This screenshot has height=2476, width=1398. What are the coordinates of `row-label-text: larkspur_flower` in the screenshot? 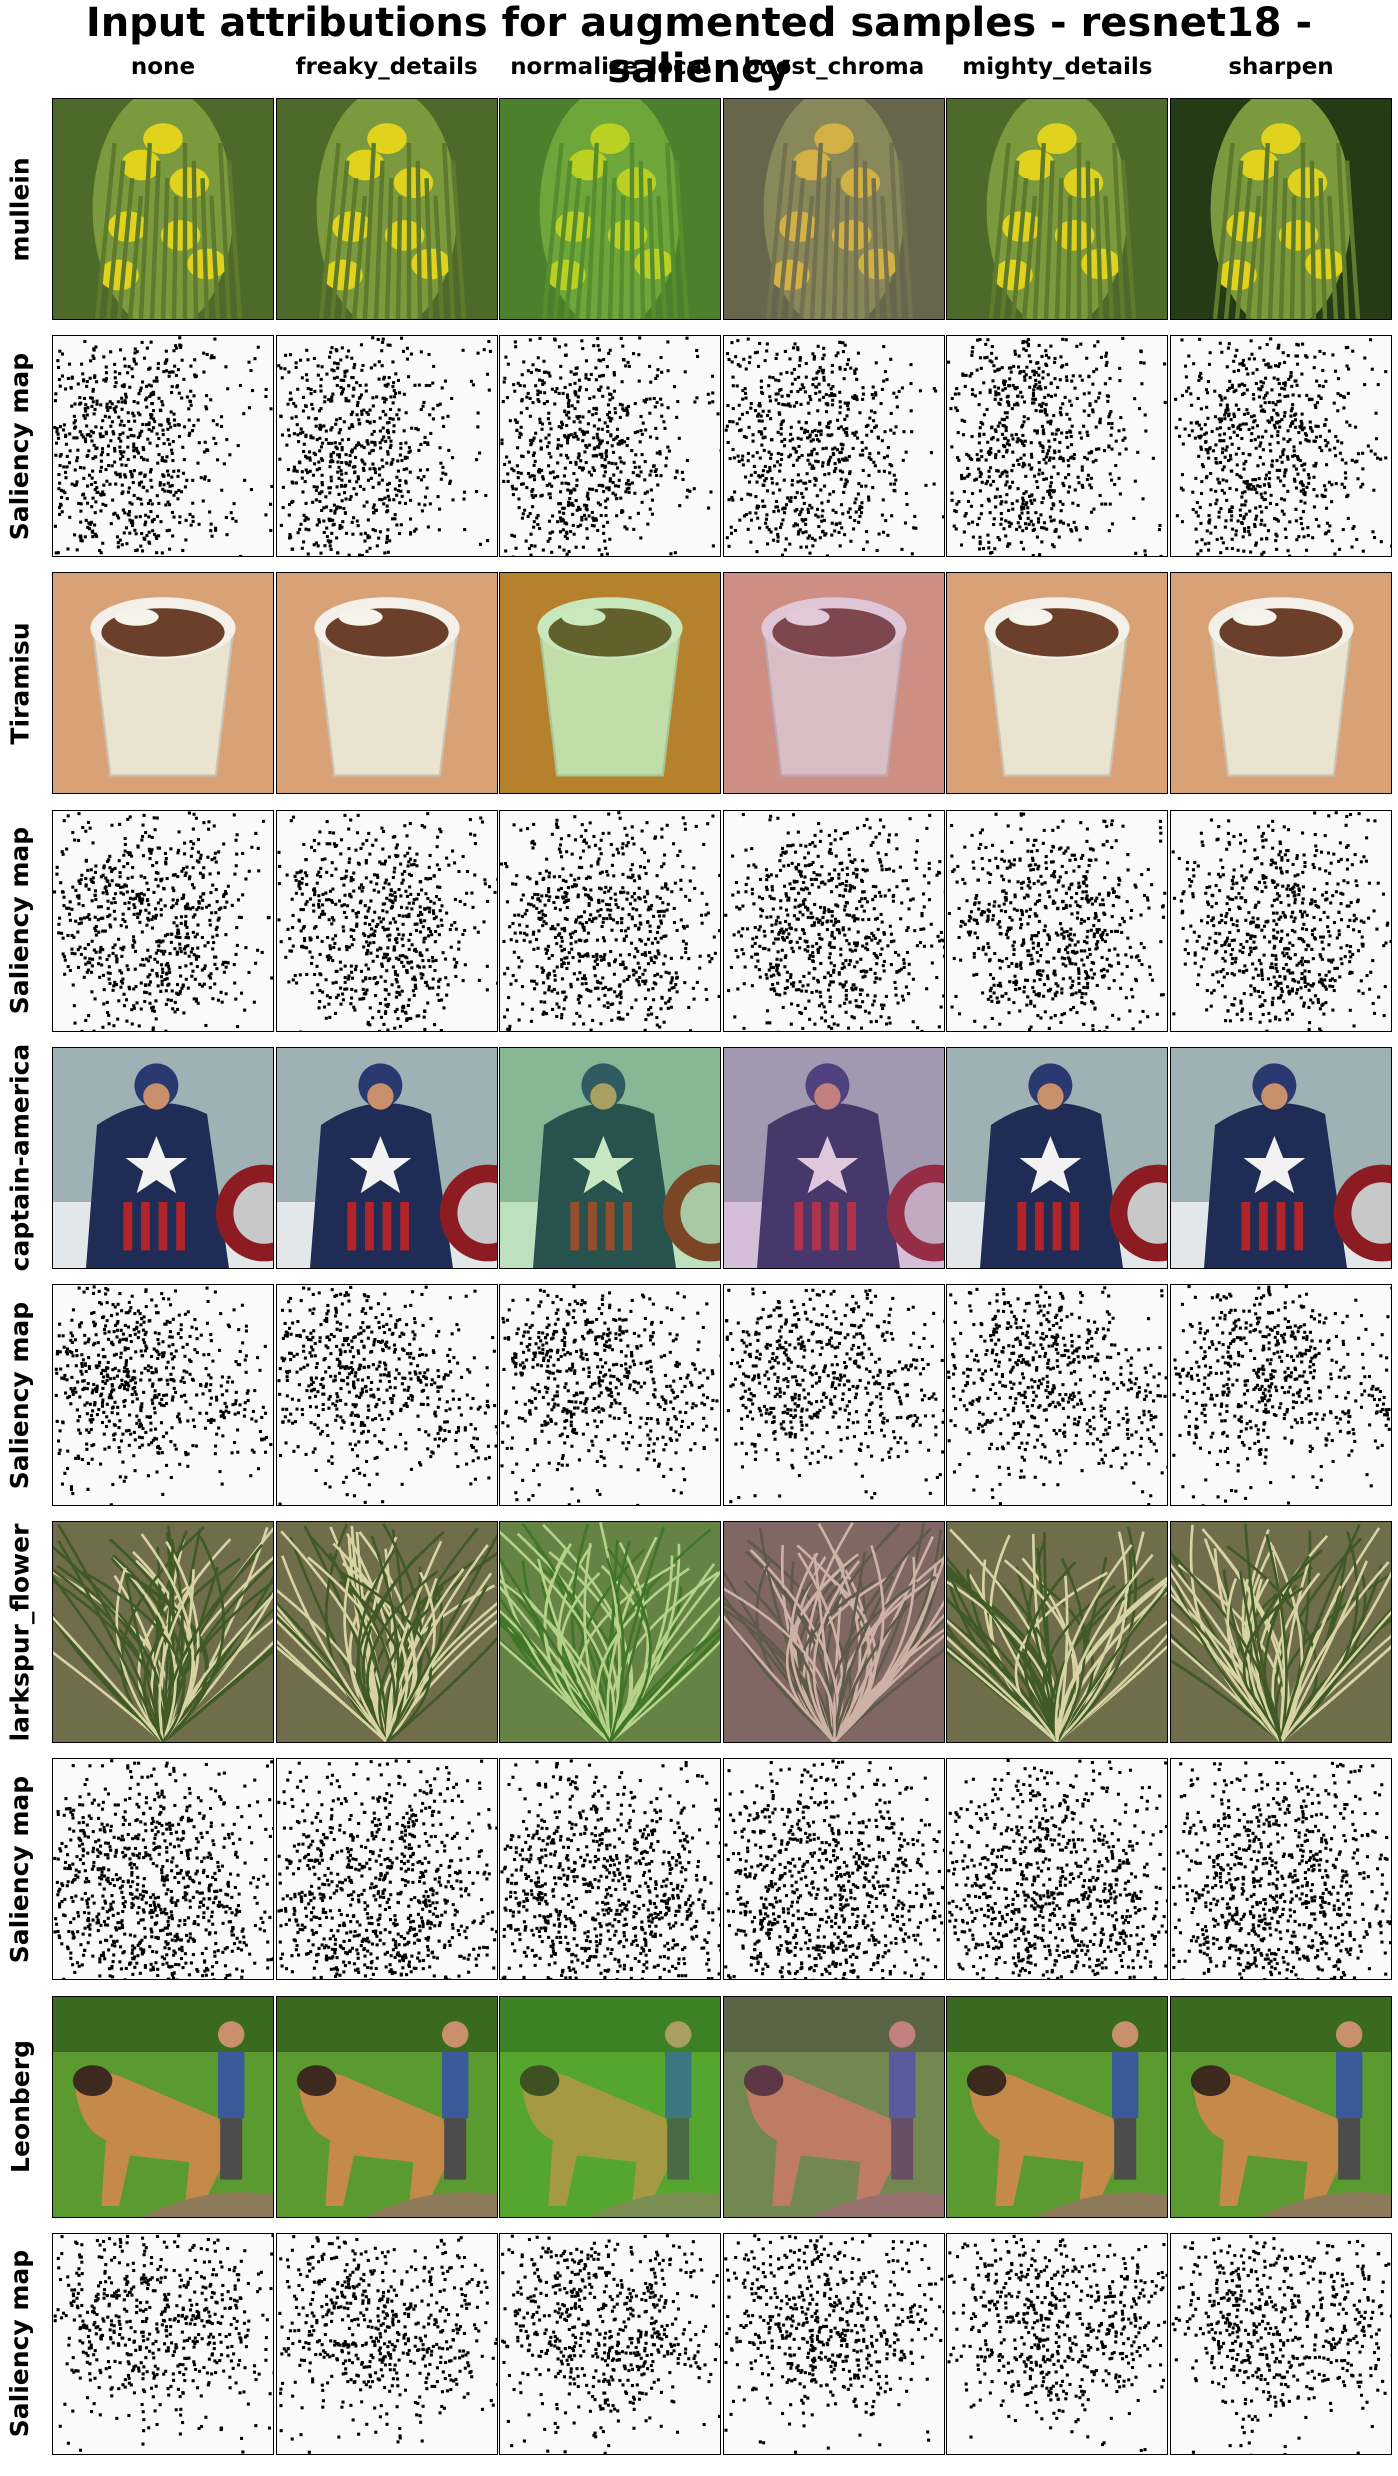 It's located at (20, 1632).